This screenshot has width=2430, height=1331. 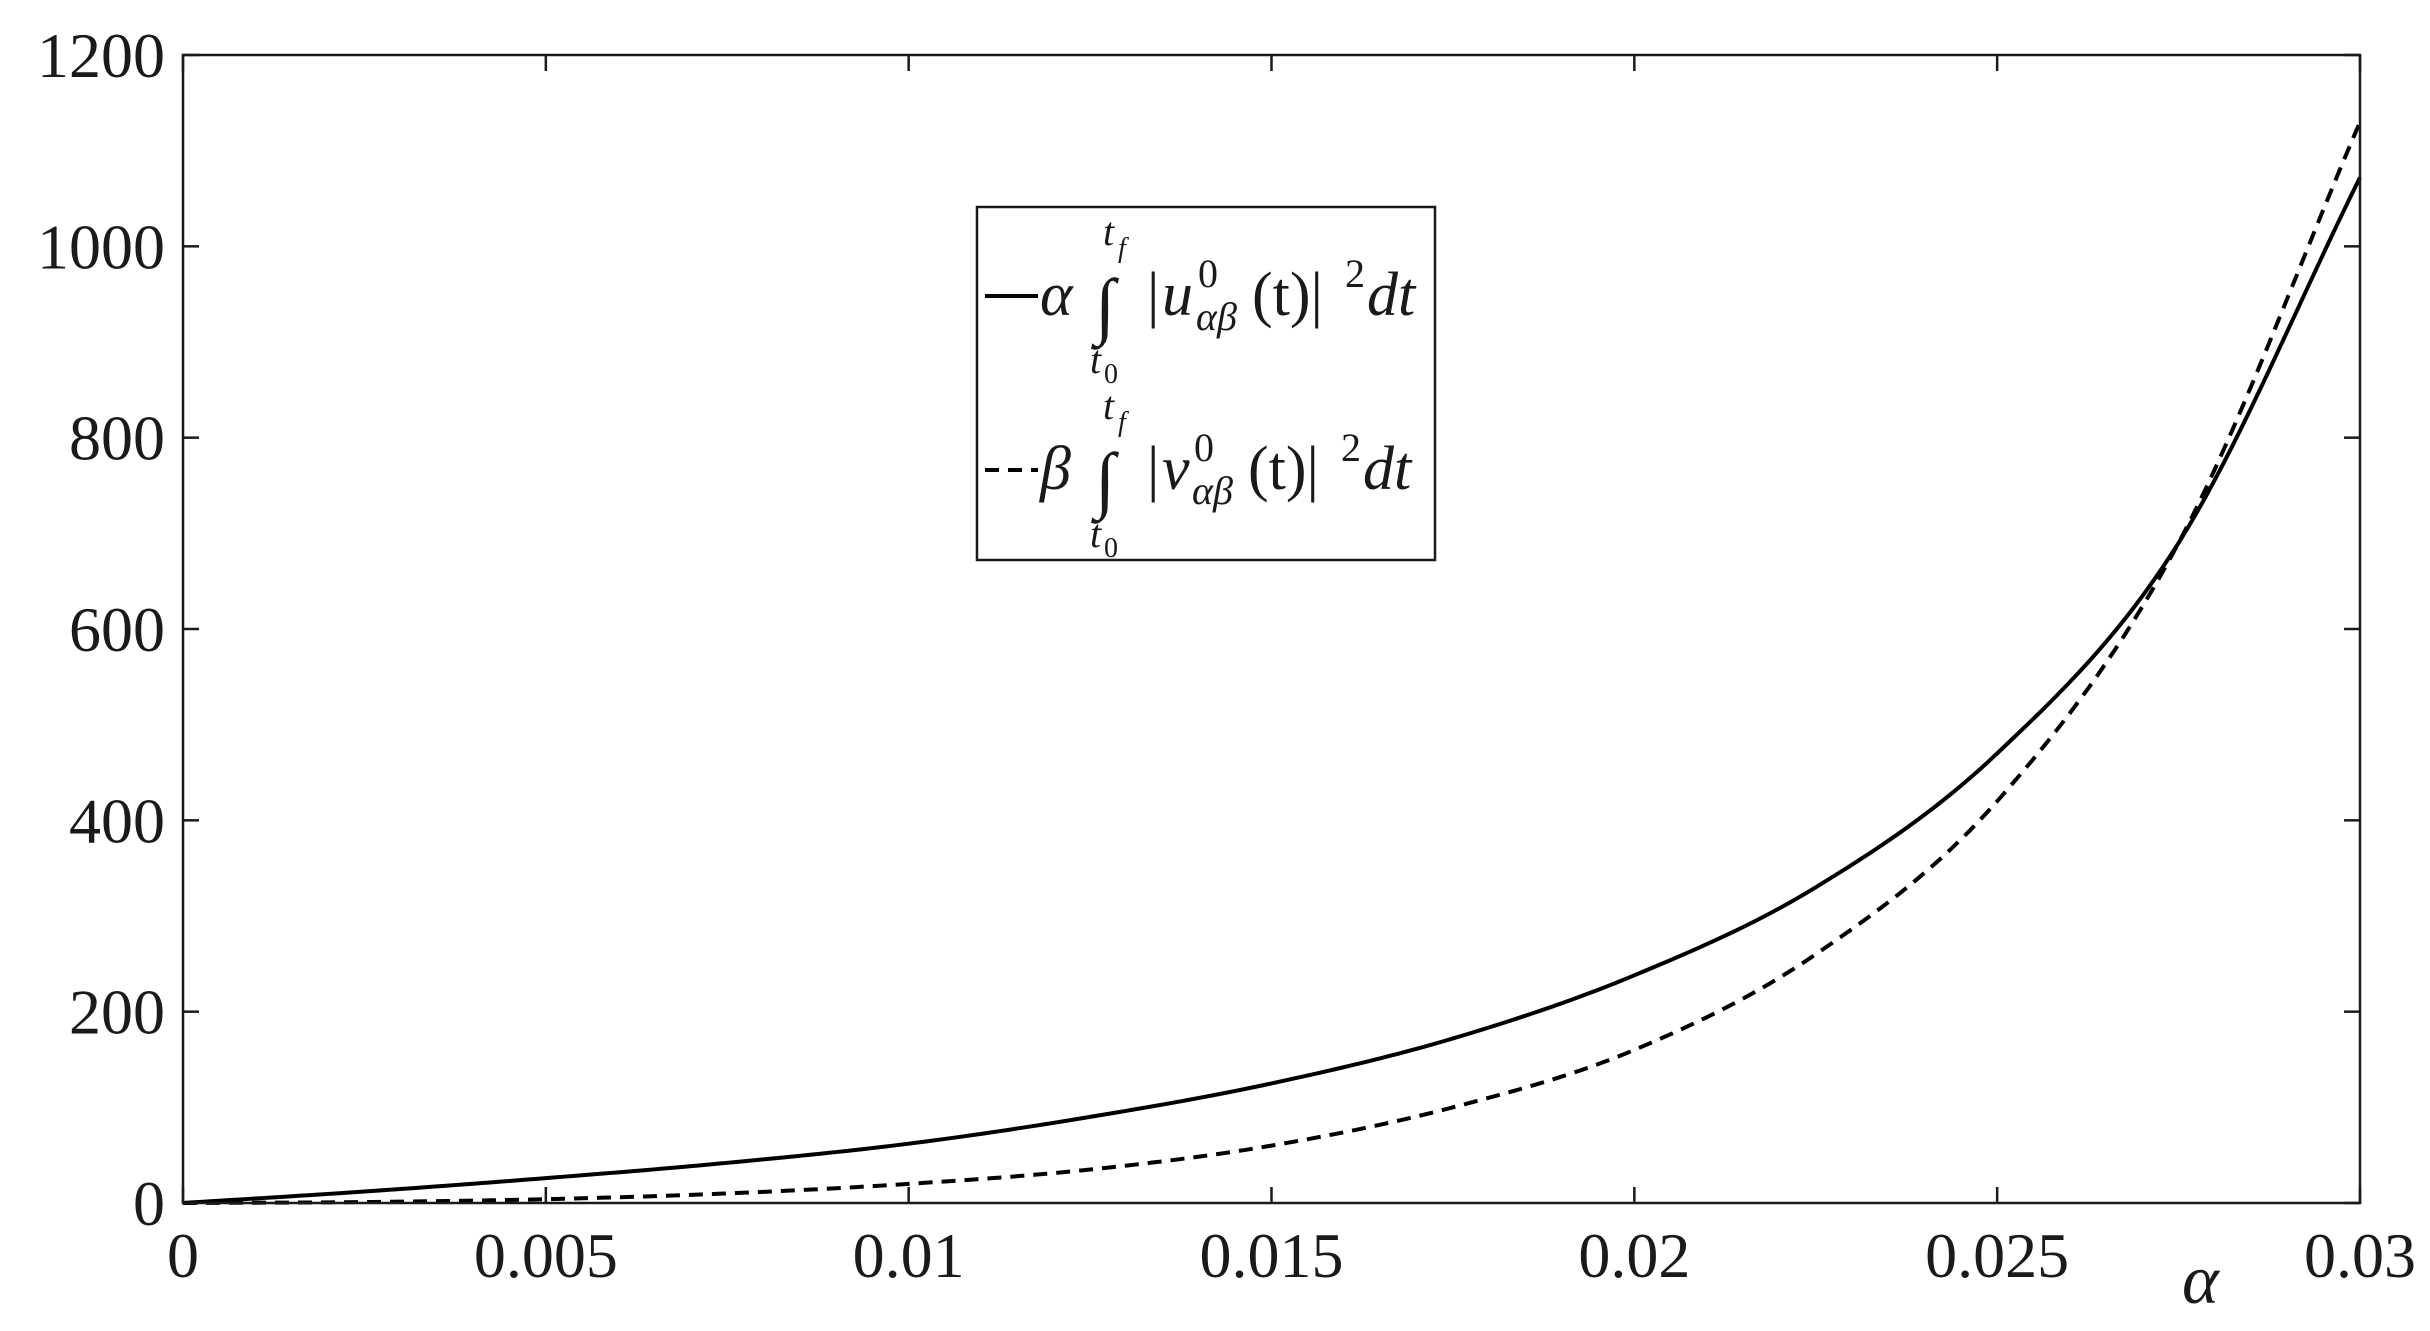 What do you see at coordinates (1997, 1255) in the screenshot?
I see `x-tick-label: 0.025` at bounding box center [1997, 1255].